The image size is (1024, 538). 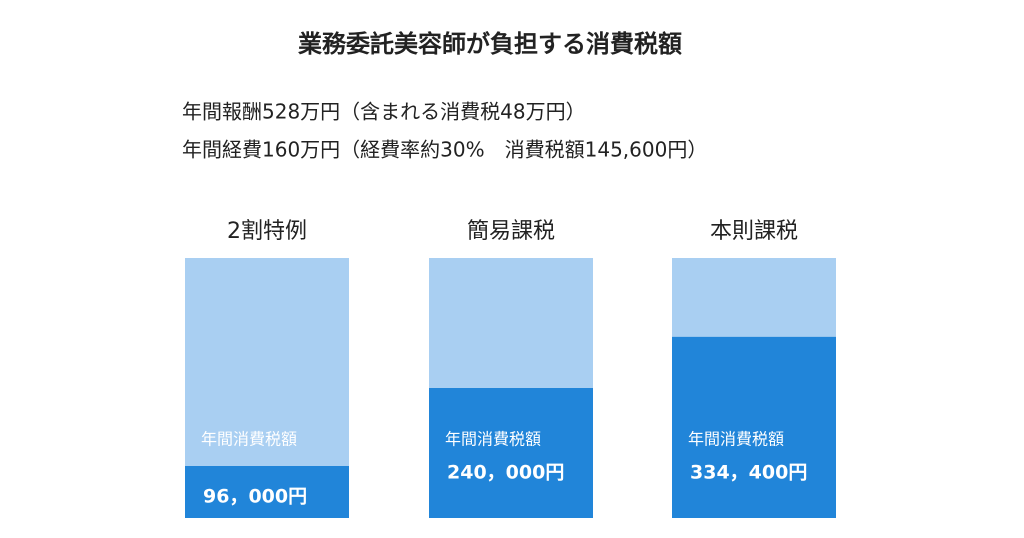 What do you see at coordinates (490, 44) in the screenshot?
I see `chart-title: 業務委託美容師が負担する消費税額` at bounding box center [490, 44].